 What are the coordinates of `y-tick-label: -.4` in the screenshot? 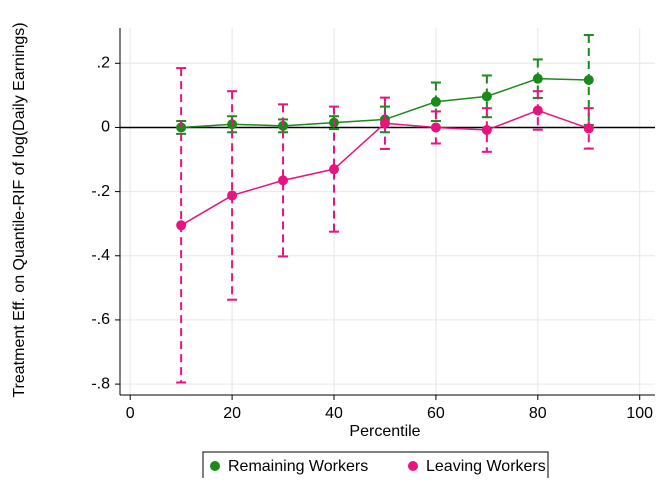 It's located at (100, 255).